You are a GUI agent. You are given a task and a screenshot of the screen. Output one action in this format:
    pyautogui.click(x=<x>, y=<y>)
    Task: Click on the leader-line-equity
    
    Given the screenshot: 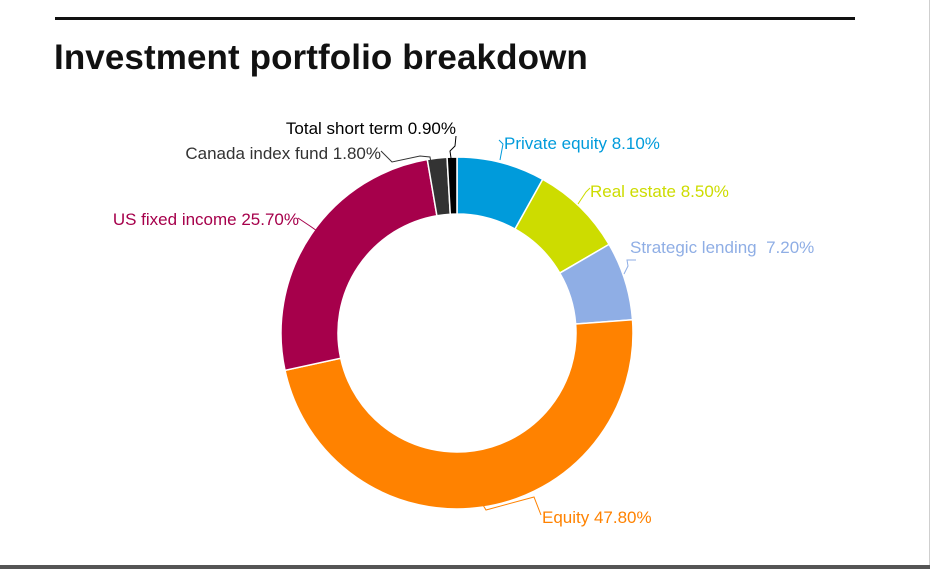 What is the action you would take?
    pyautogui.click(x=512, y=506)
    